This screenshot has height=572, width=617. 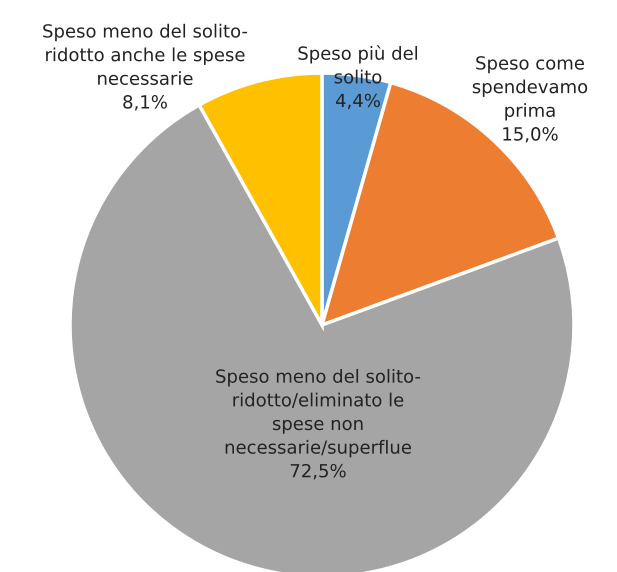 What do you see at coordinates (358, 102) in the screenshot?
I see `data-label: 4,4%` at bounding box center [358, 102].